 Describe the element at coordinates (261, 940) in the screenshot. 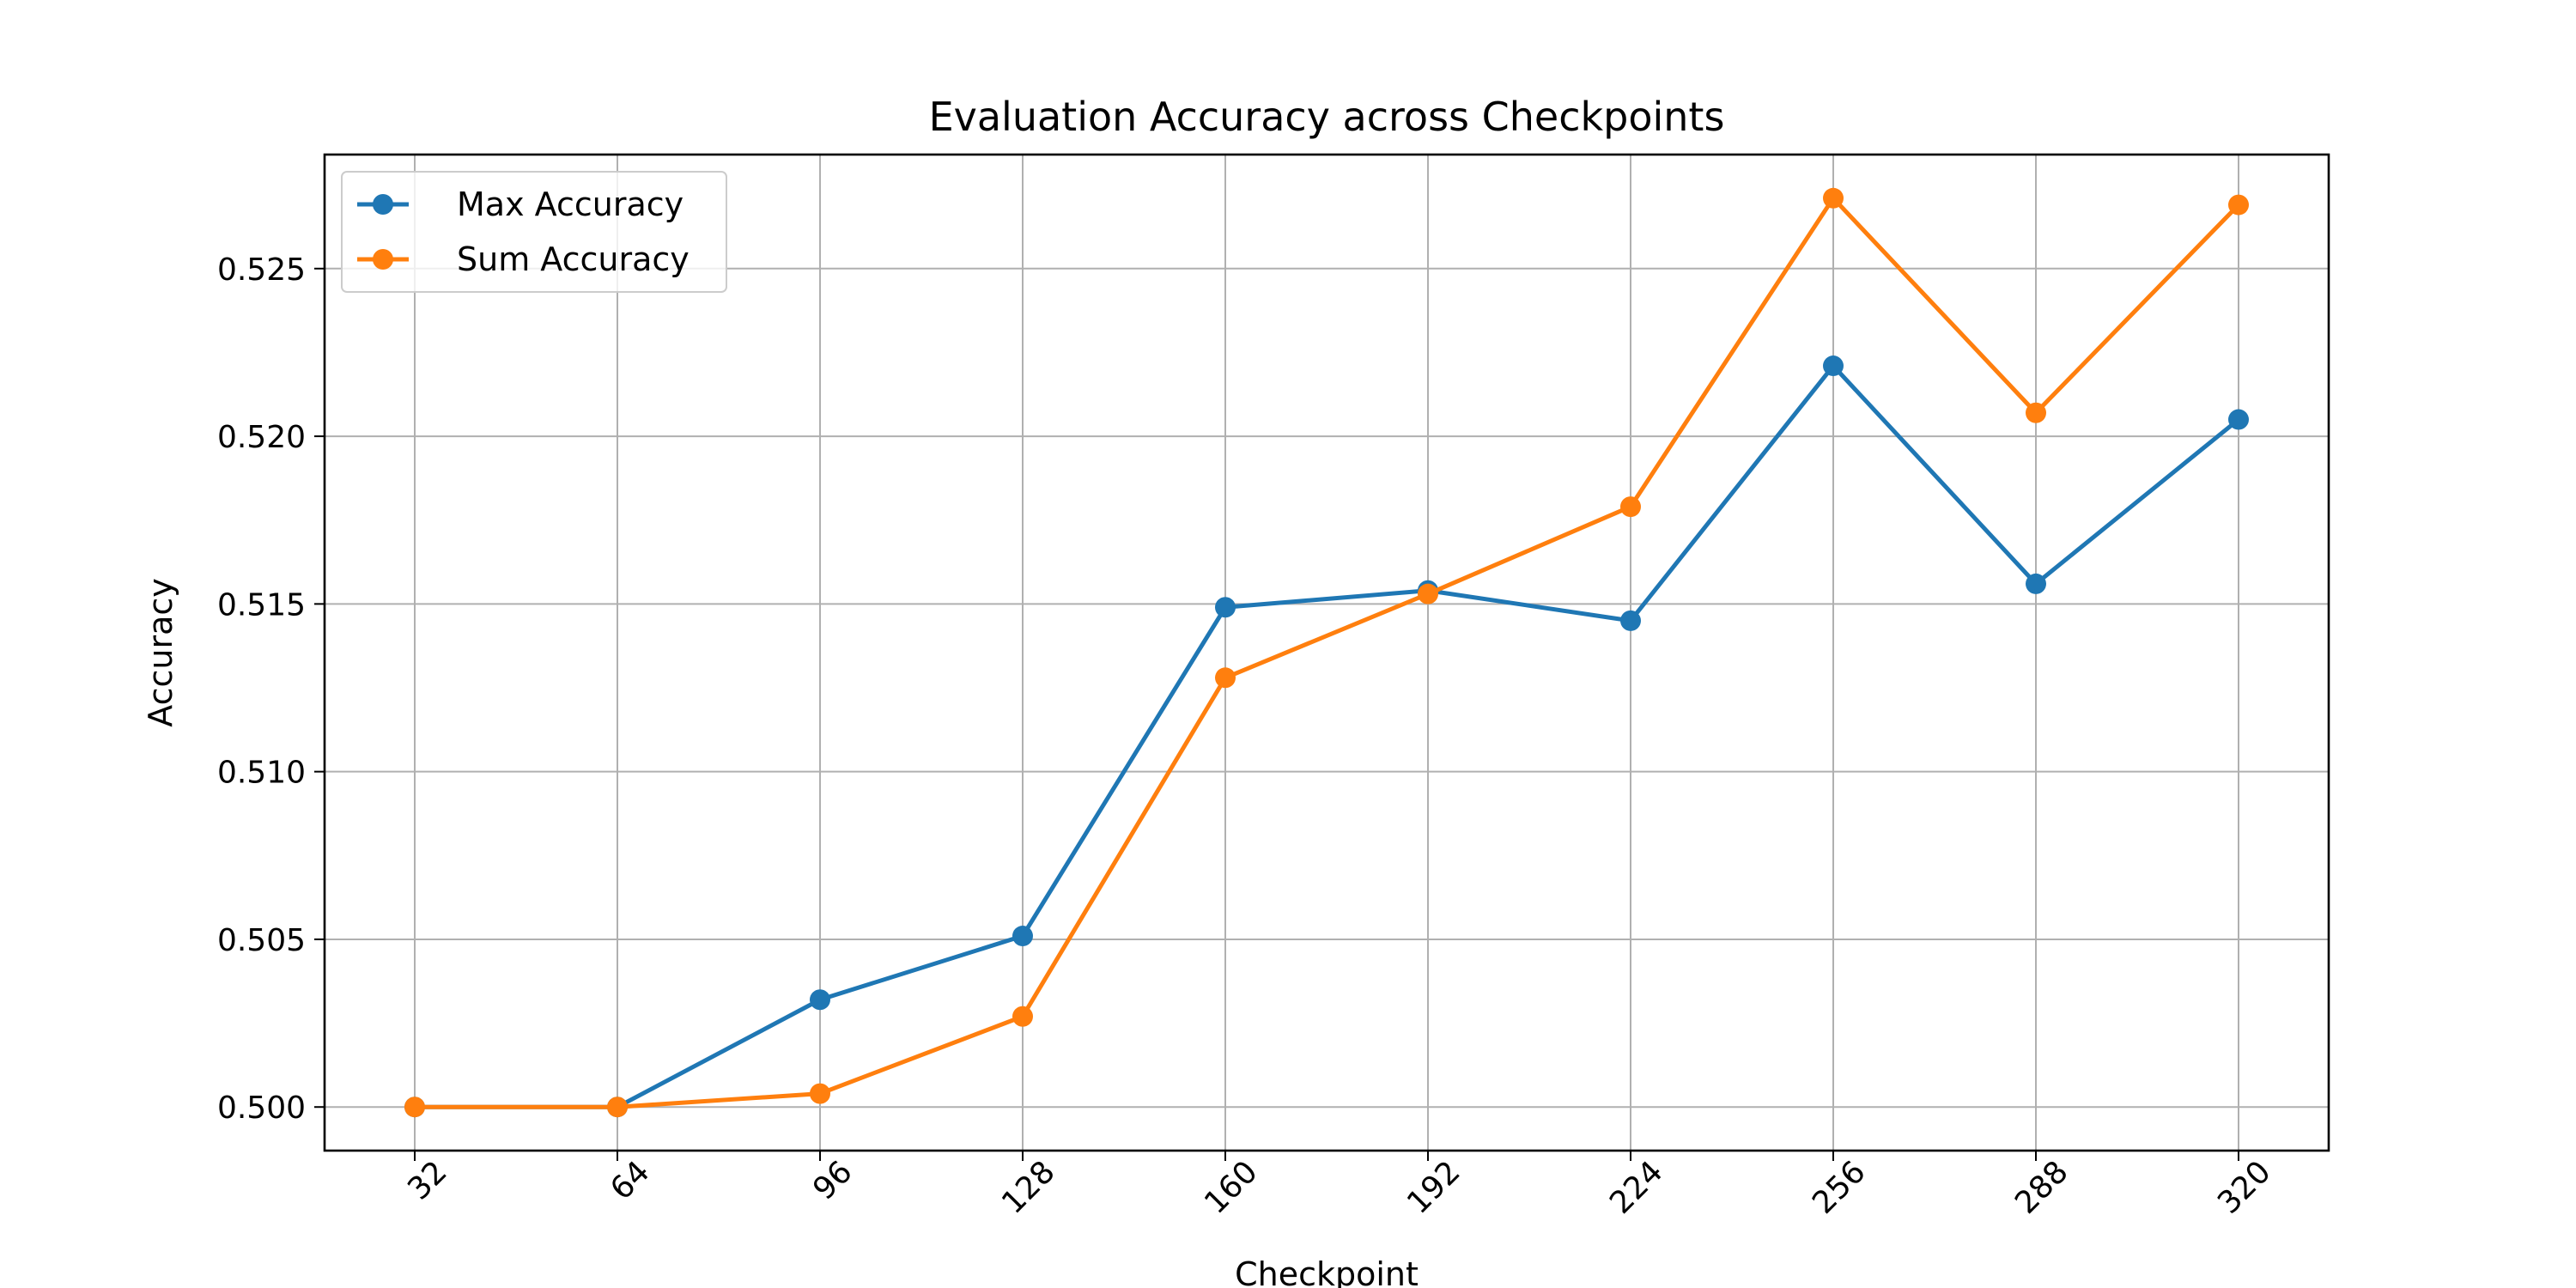

I see `y-tick-label: 0.505` at that location.